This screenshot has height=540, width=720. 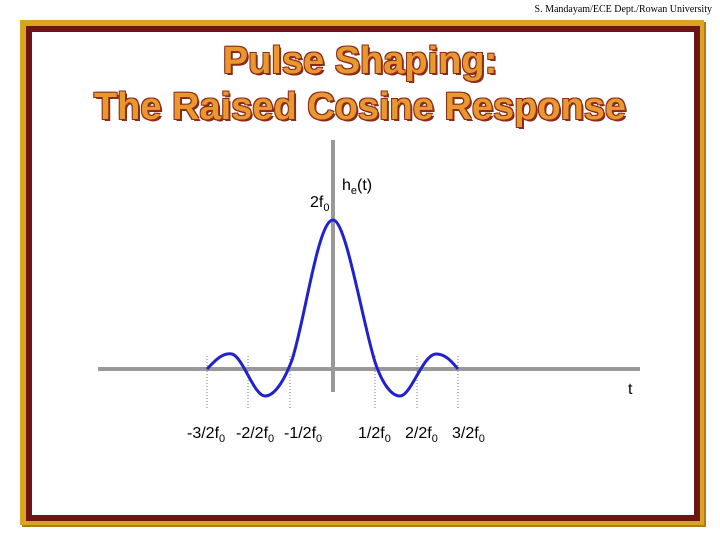 I want to click on peak-label: 2f0, so click(x=319, y=204).